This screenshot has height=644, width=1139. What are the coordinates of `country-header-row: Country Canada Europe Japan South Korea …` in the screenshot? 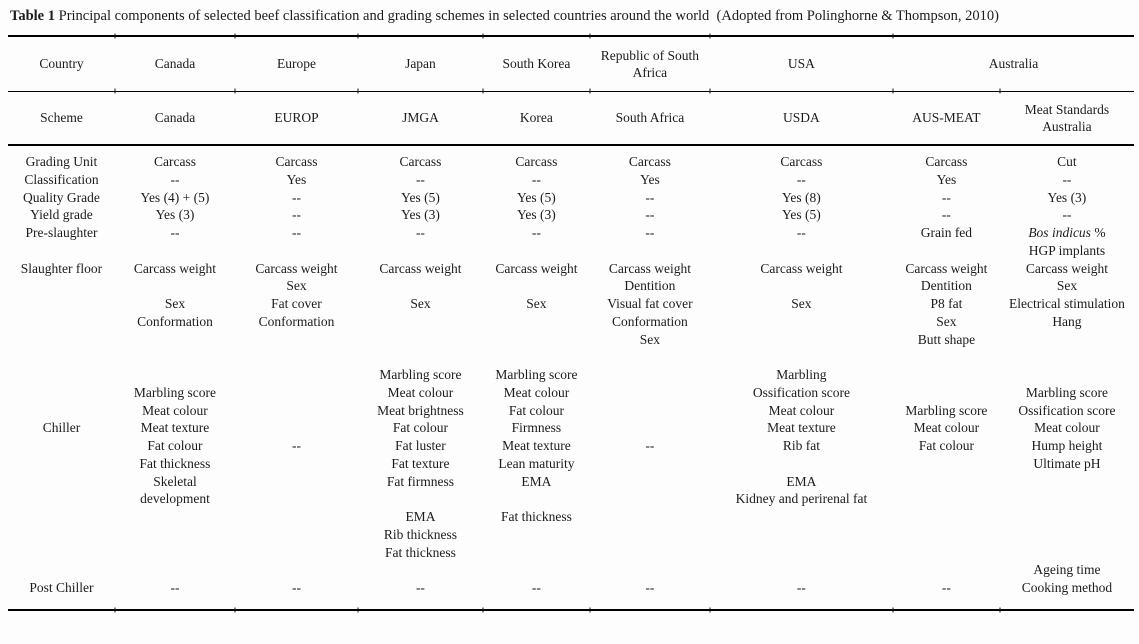 It's located at (571, 63).